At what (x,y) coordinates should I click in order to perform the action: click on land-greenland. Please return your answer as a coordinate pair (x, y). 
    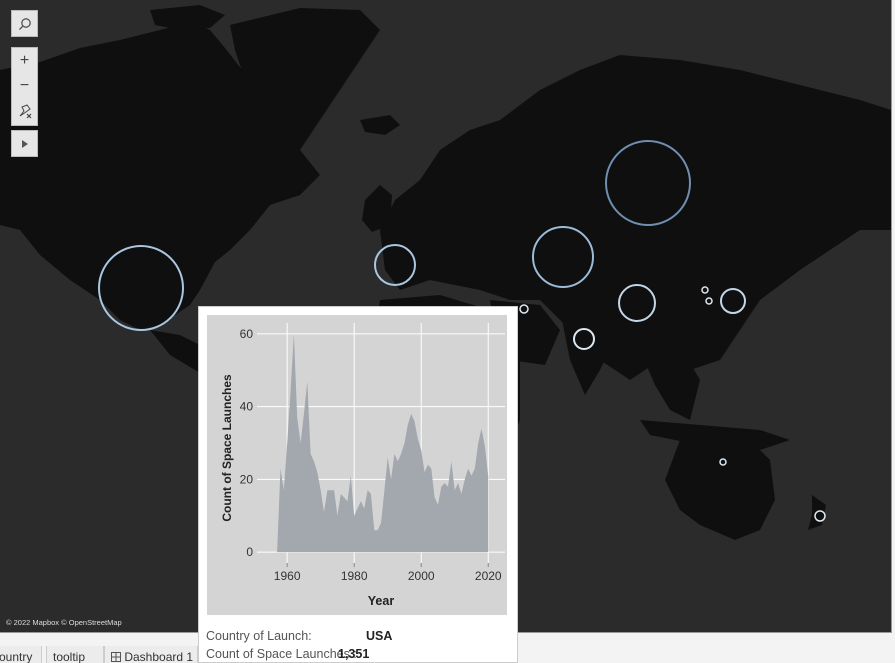
    Looking at the image, I should click on (305, 79).